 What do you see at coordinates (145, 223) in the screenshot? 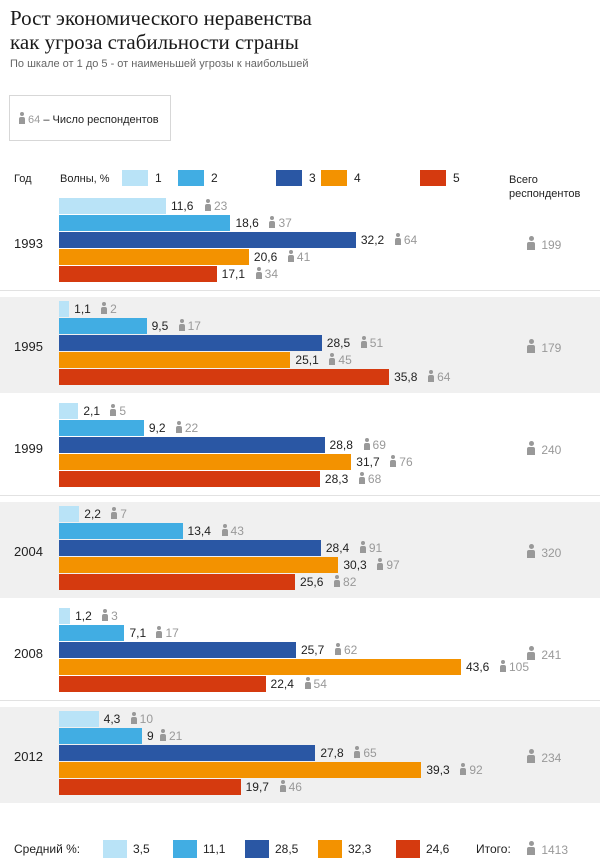
I see `bar-1993-s2` at bounding box center [145, 223].